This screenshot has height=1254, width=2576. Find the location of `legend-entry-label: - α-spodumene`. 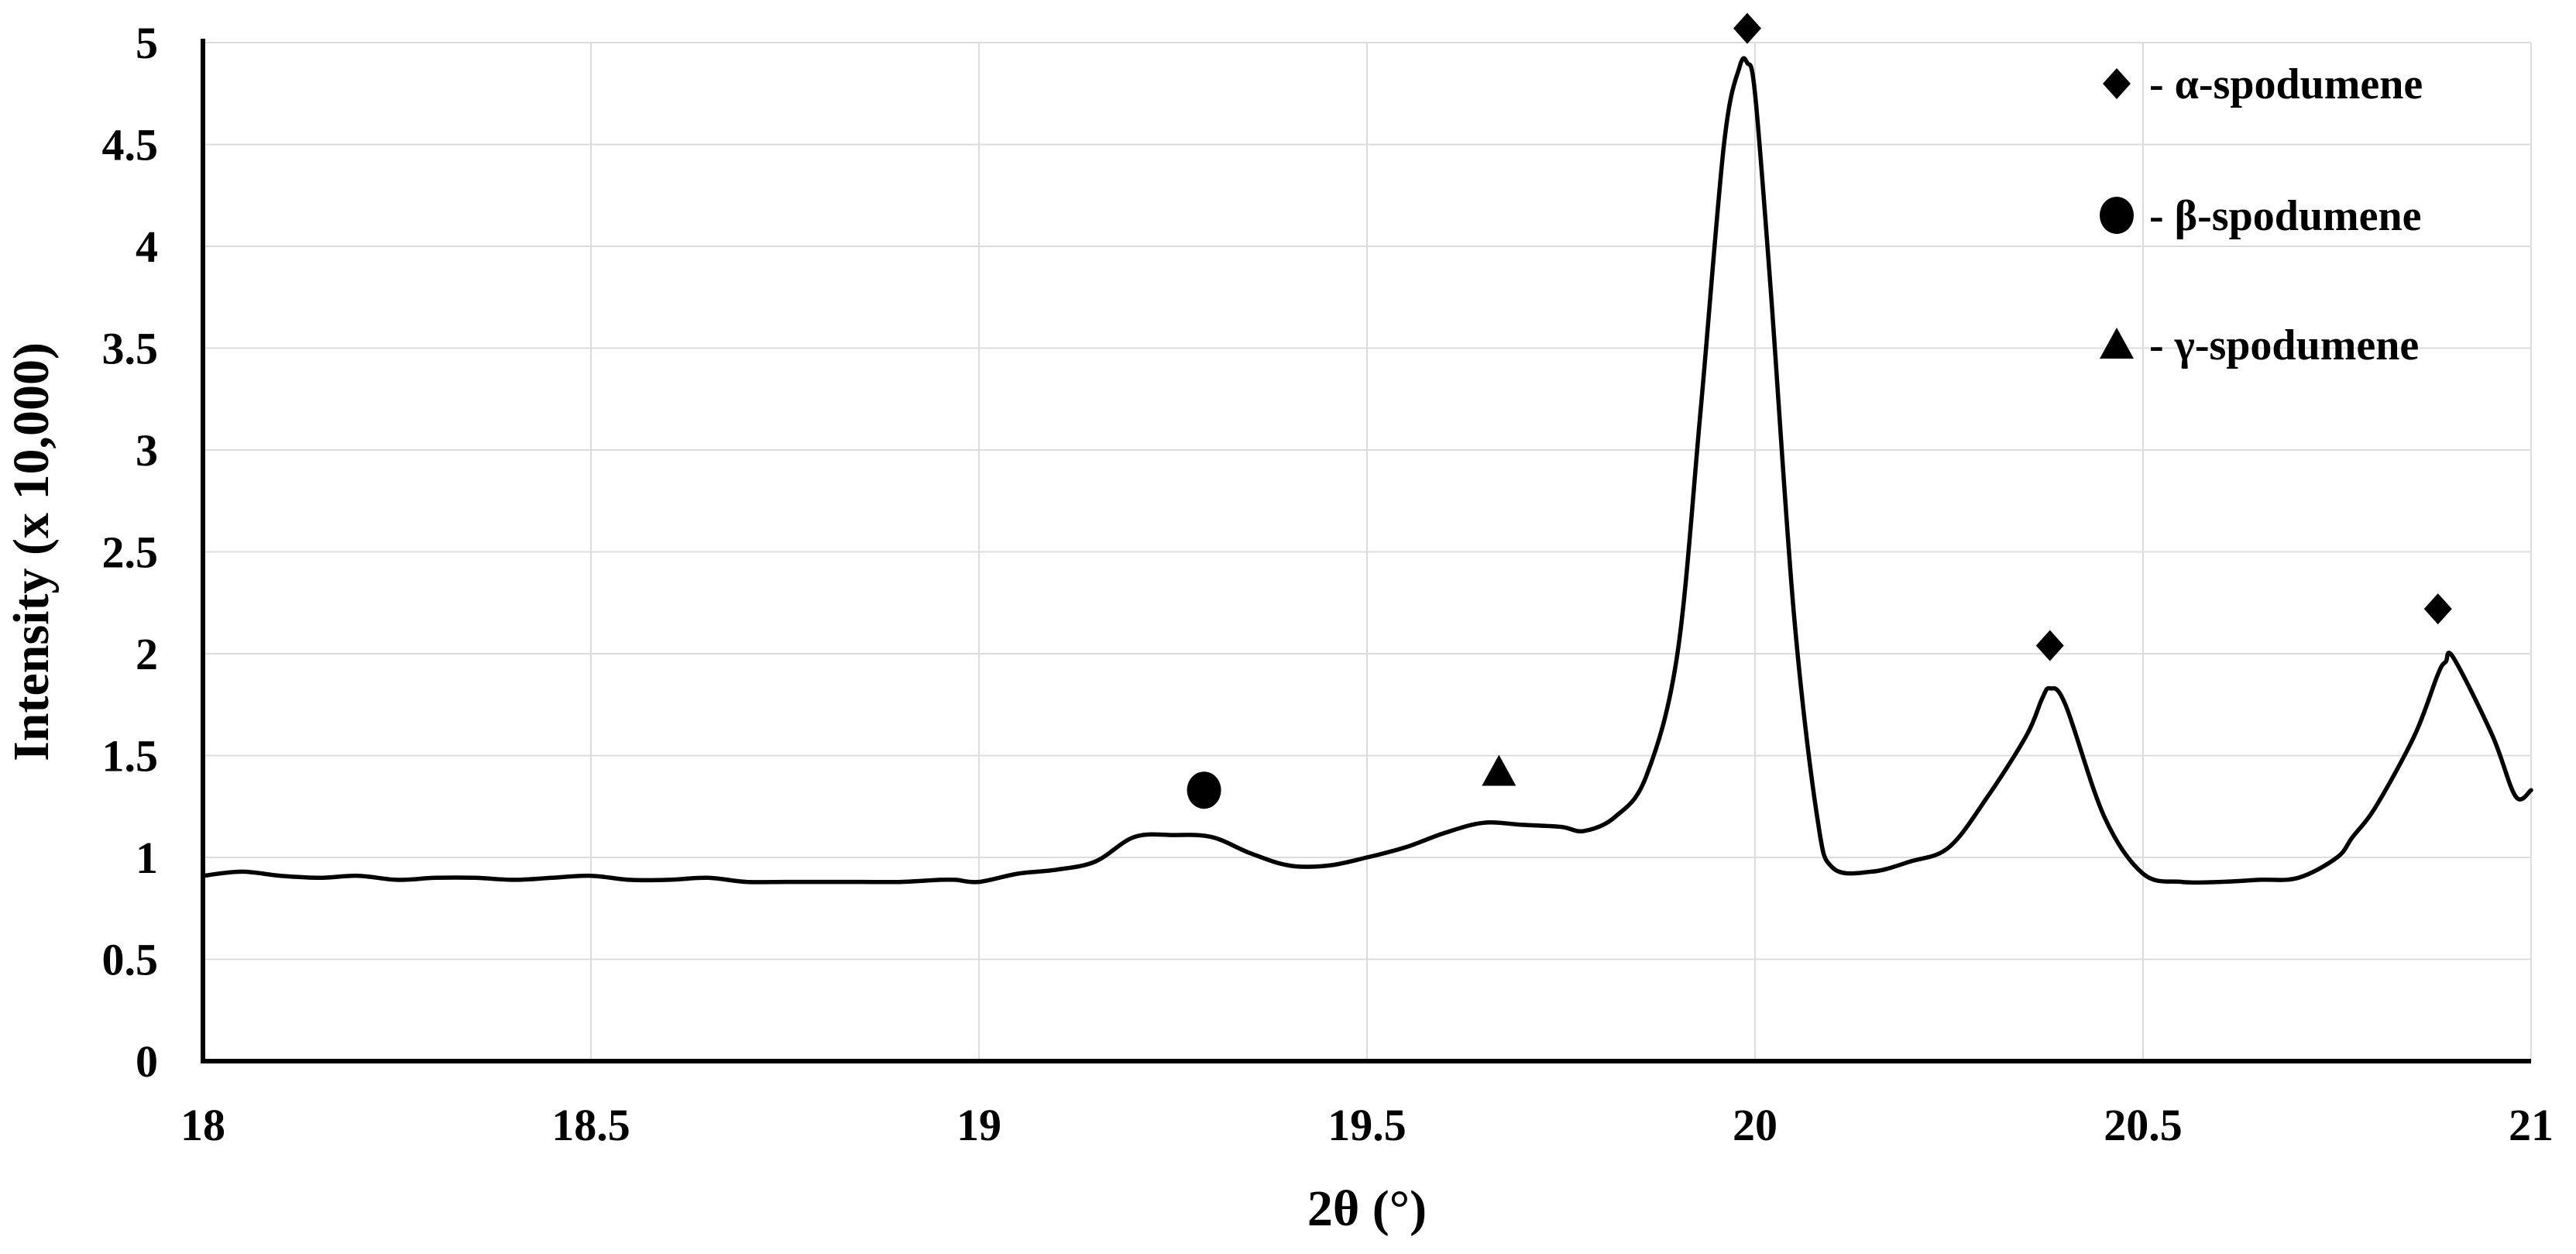

legend-entry-label: - α-spodumene is located at coordinates (2286, 84).